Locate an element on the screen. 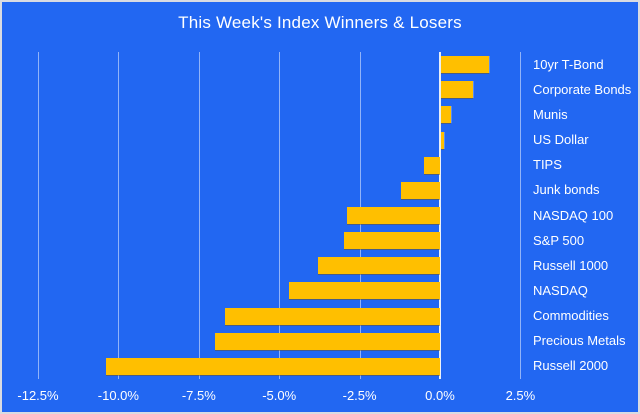  x-tick-label: -7.5% is located at coordinates (198, 395).